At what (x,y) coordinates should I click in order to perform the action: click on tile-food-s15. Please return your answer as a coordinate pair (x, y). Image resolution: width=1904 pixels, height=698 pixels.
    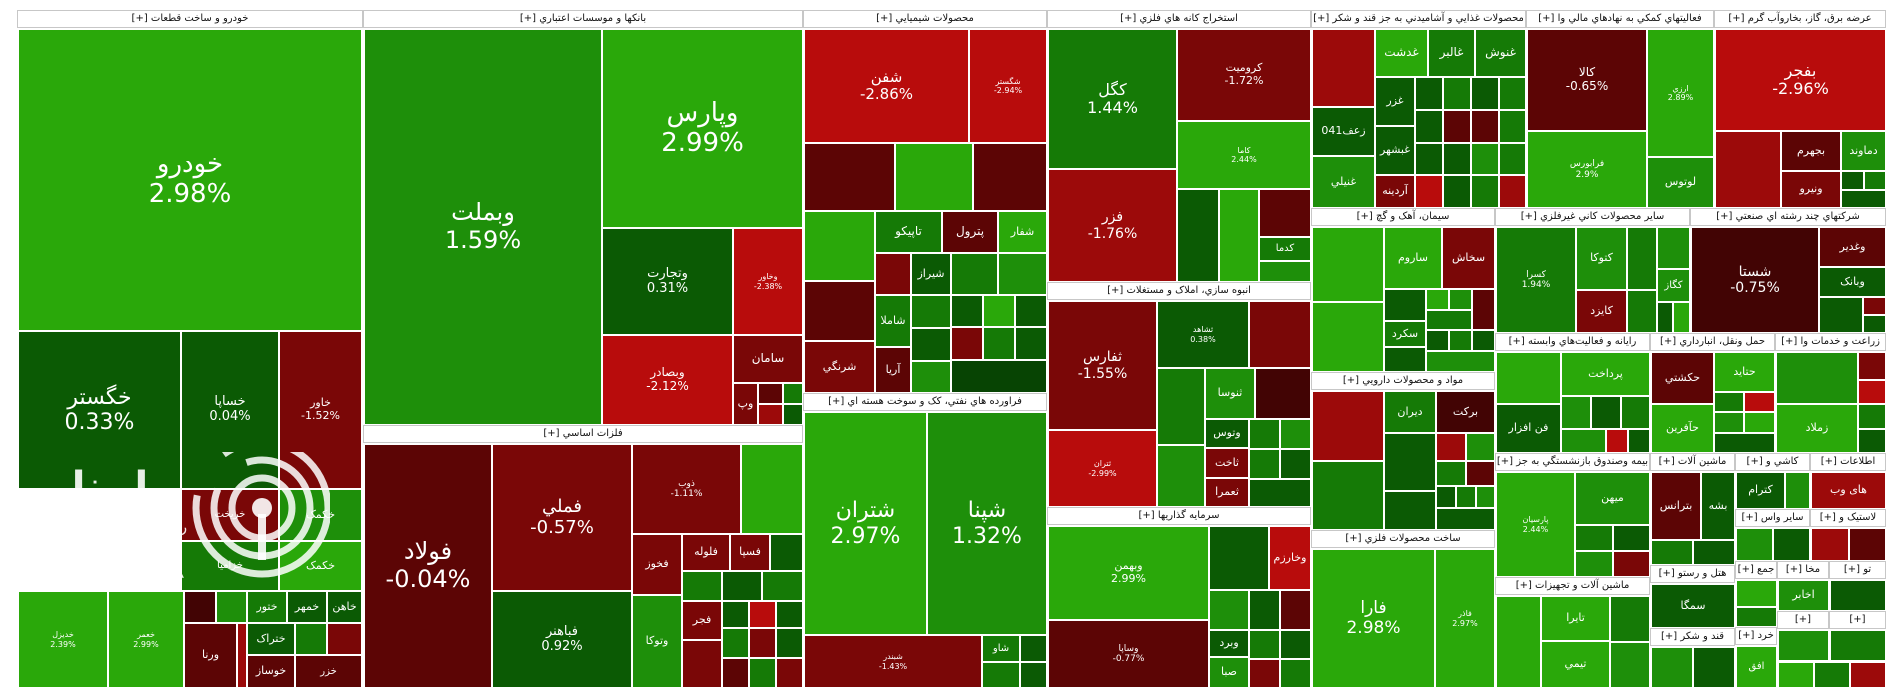
    Looking at the image, I should click on (1485, 191).